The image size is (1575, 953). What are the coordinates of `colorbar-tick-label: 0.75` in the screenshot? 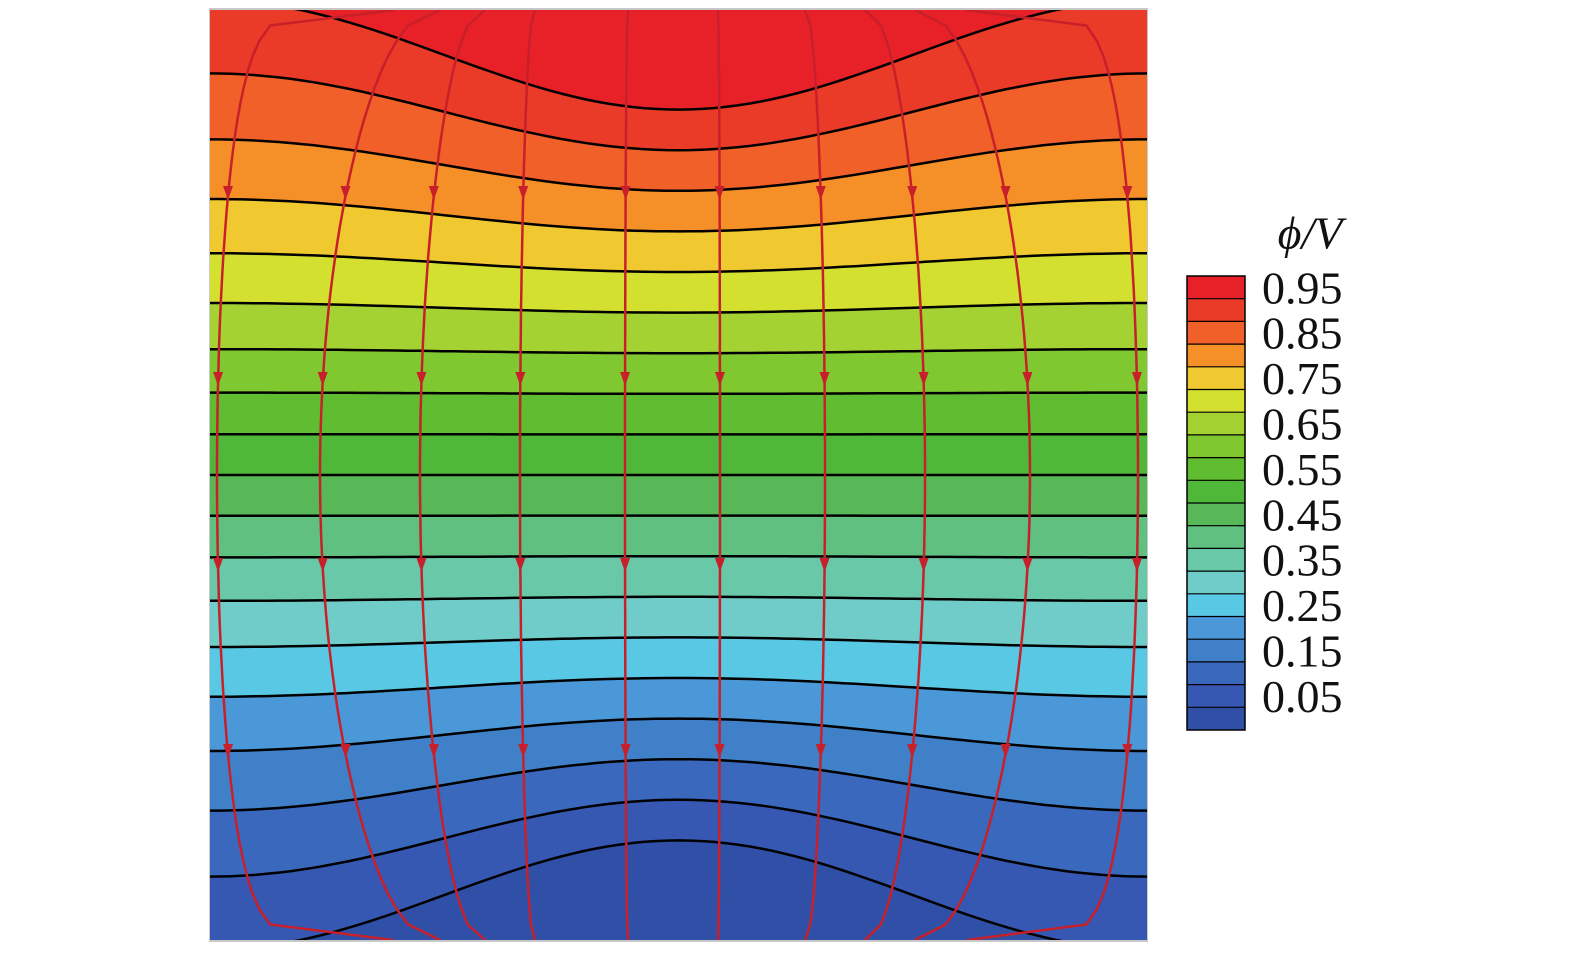 It's located at (1302, 378).